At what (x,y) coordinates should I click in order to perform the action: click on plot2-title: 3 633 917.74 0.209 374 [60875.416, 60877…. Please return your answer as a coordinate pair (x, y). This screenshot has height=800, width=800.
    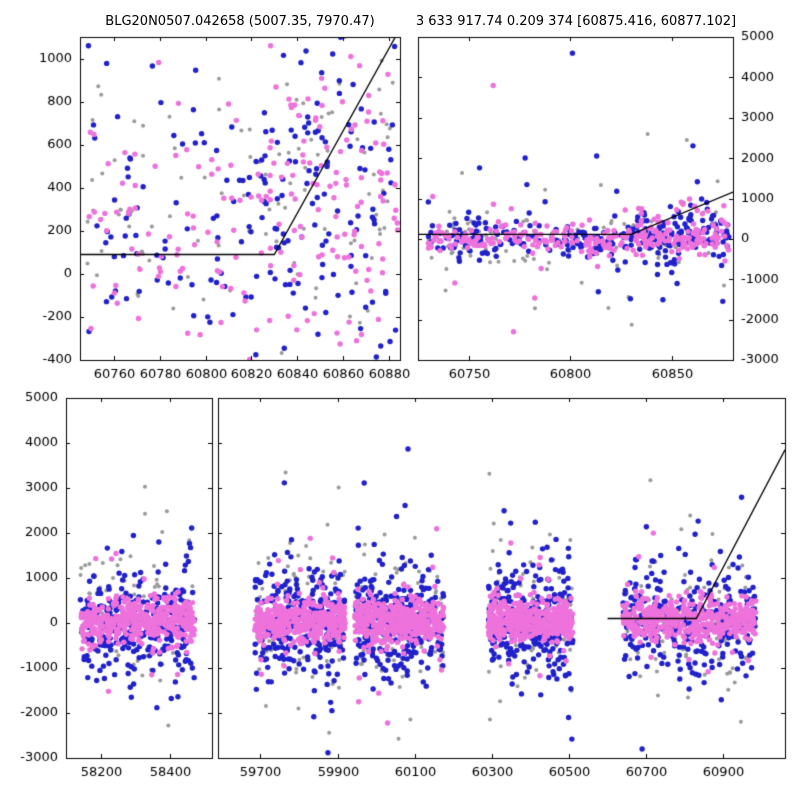
    Looking at the image, I should click on (576, 21).